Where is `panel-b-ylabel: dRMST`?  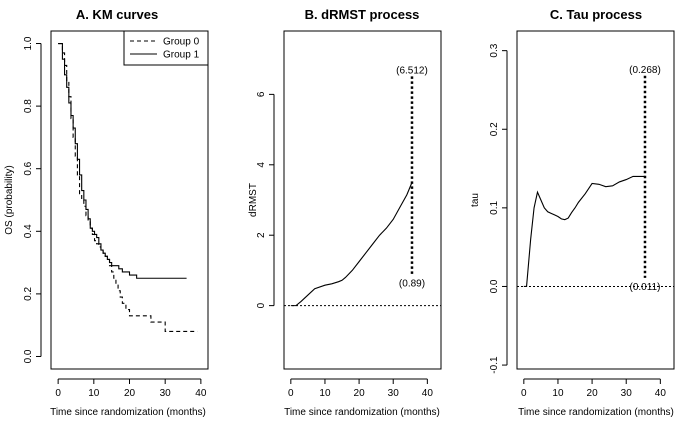 panel-b-ylabel: dRMST is located at coordinates (253, 200).